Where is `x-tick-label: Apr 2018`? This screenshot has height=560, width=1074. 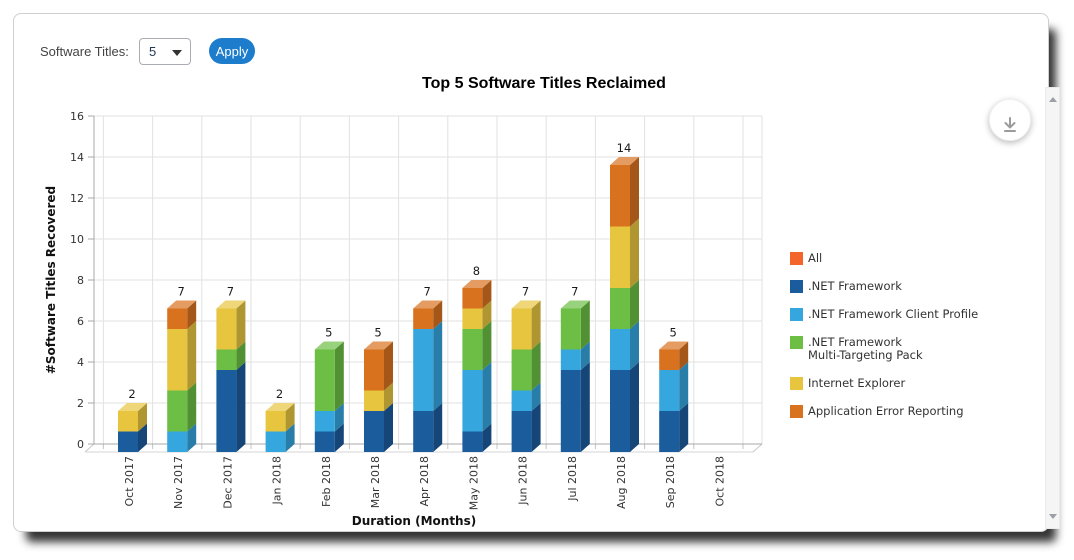
x-tick-label: Apr 2018 is located at coordinates (424, 481).